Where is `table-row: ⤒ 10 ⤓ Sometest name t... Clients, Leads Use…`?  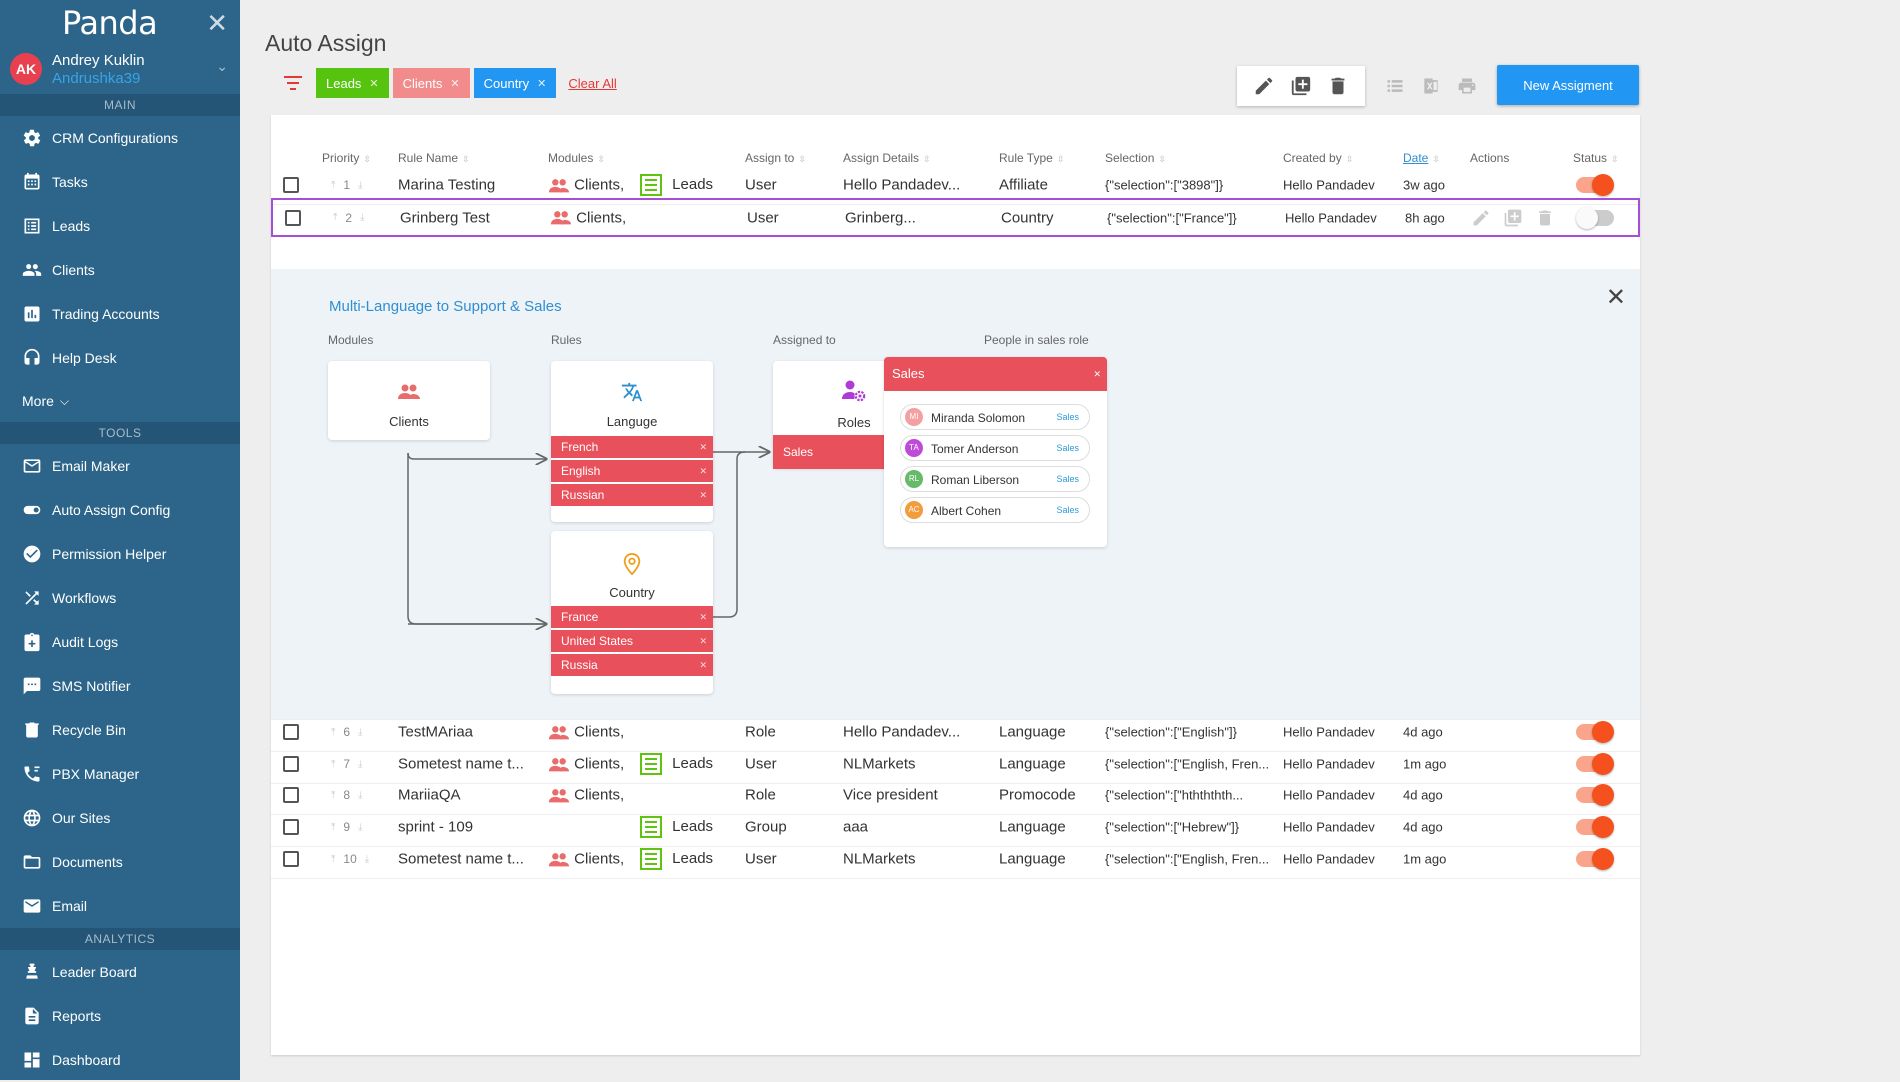 table-row: ⤒ 10 ⤓ Sometest name t... Clients, Leads Use… is located at coordinates (955, 859).